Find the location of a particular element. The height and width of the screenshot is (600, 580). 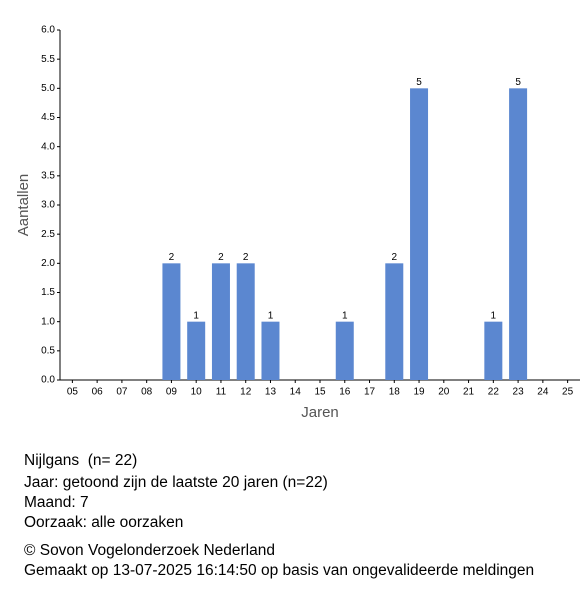

x-tick-label: 21 is located at coordinates (469, 392).